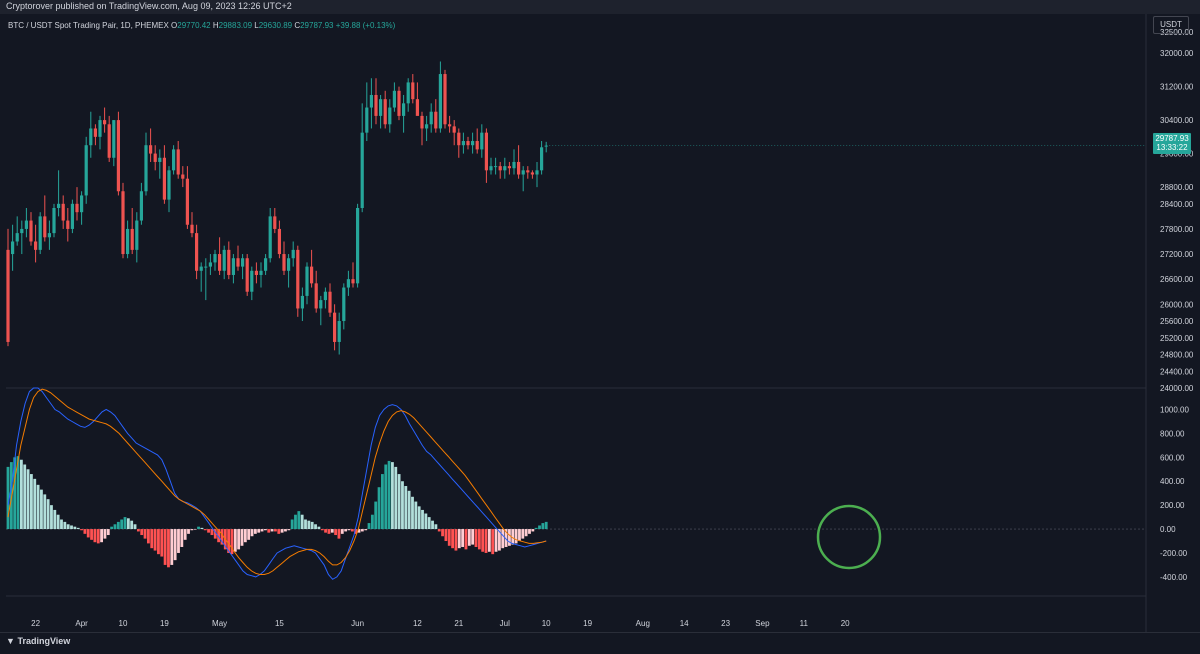 Image resolution: width=1200 pixels, height=654 pixels. What do you see at coordinates (219, 623) in the screenshot?
I see `time-axis-tick: May` at bounding box center [219, 623].